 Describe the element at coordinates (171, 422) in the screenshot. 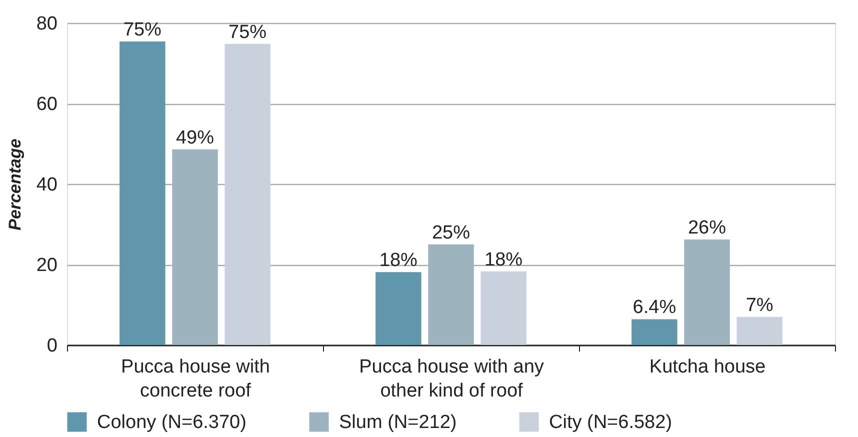

I see `legend-label: Colony (N=6.370)` at that location.